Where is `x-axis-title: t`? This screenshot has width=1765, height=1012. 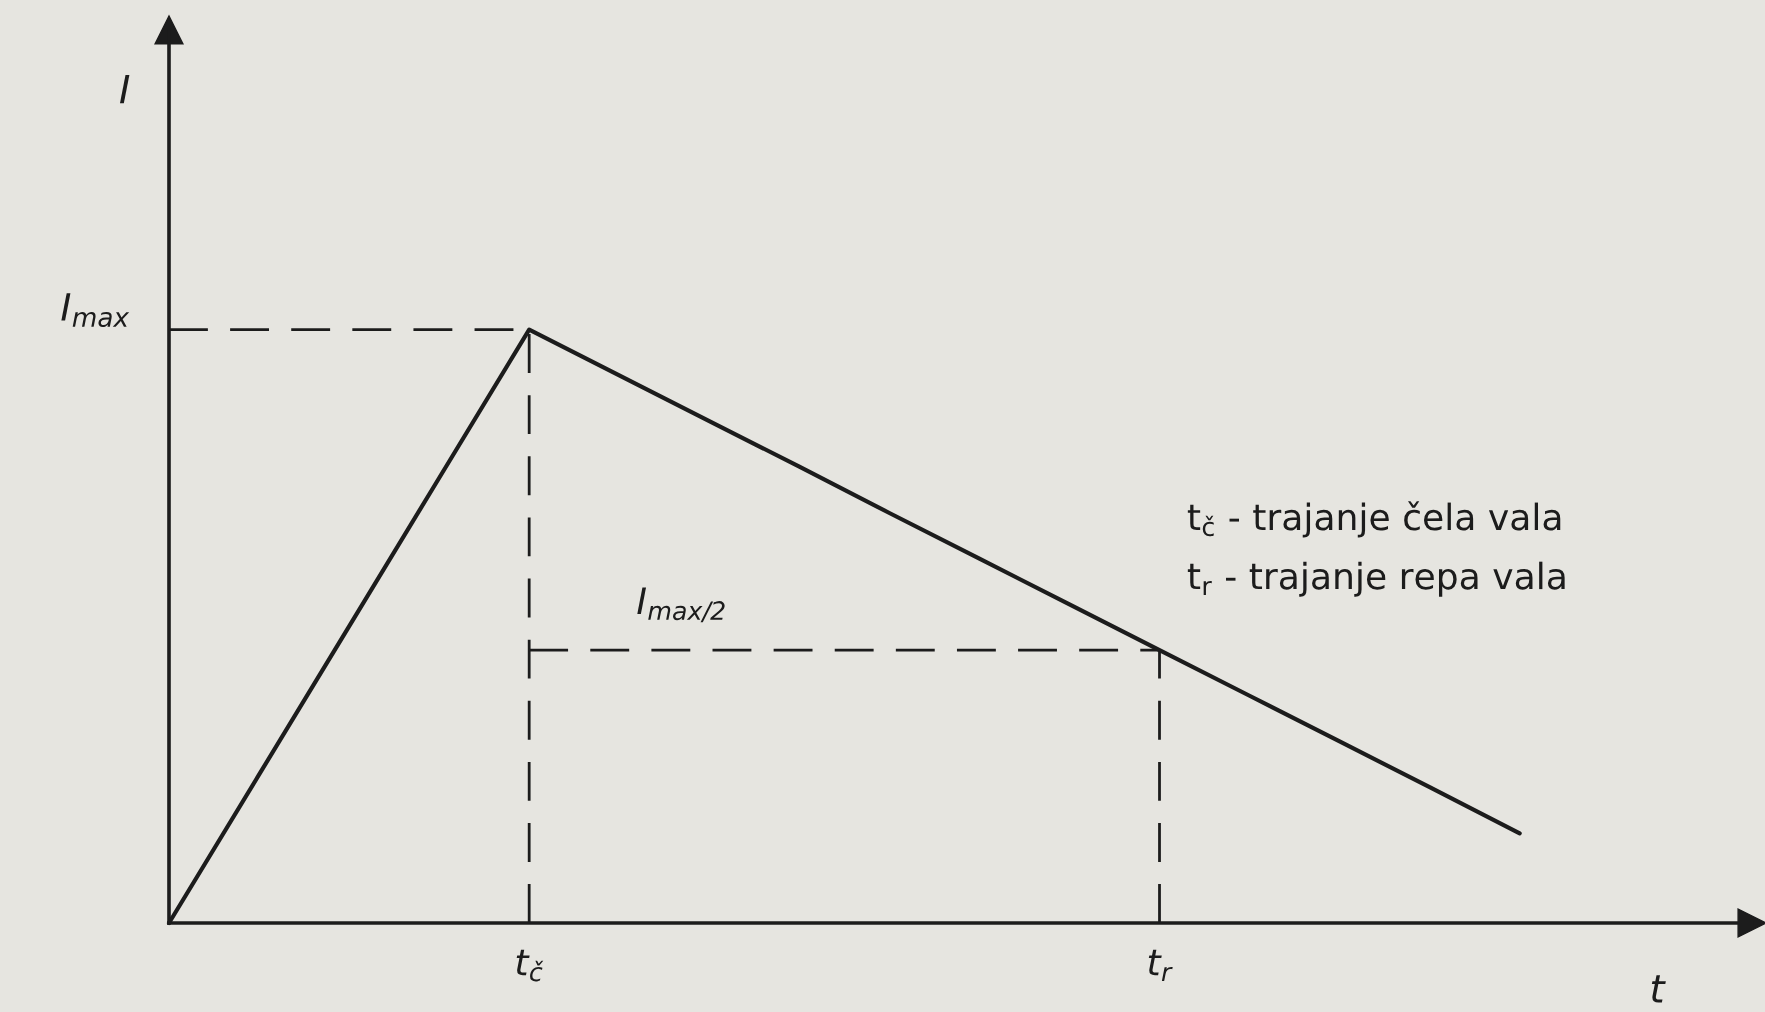
x-axis-title: t is located at coordinates (1658, 989).